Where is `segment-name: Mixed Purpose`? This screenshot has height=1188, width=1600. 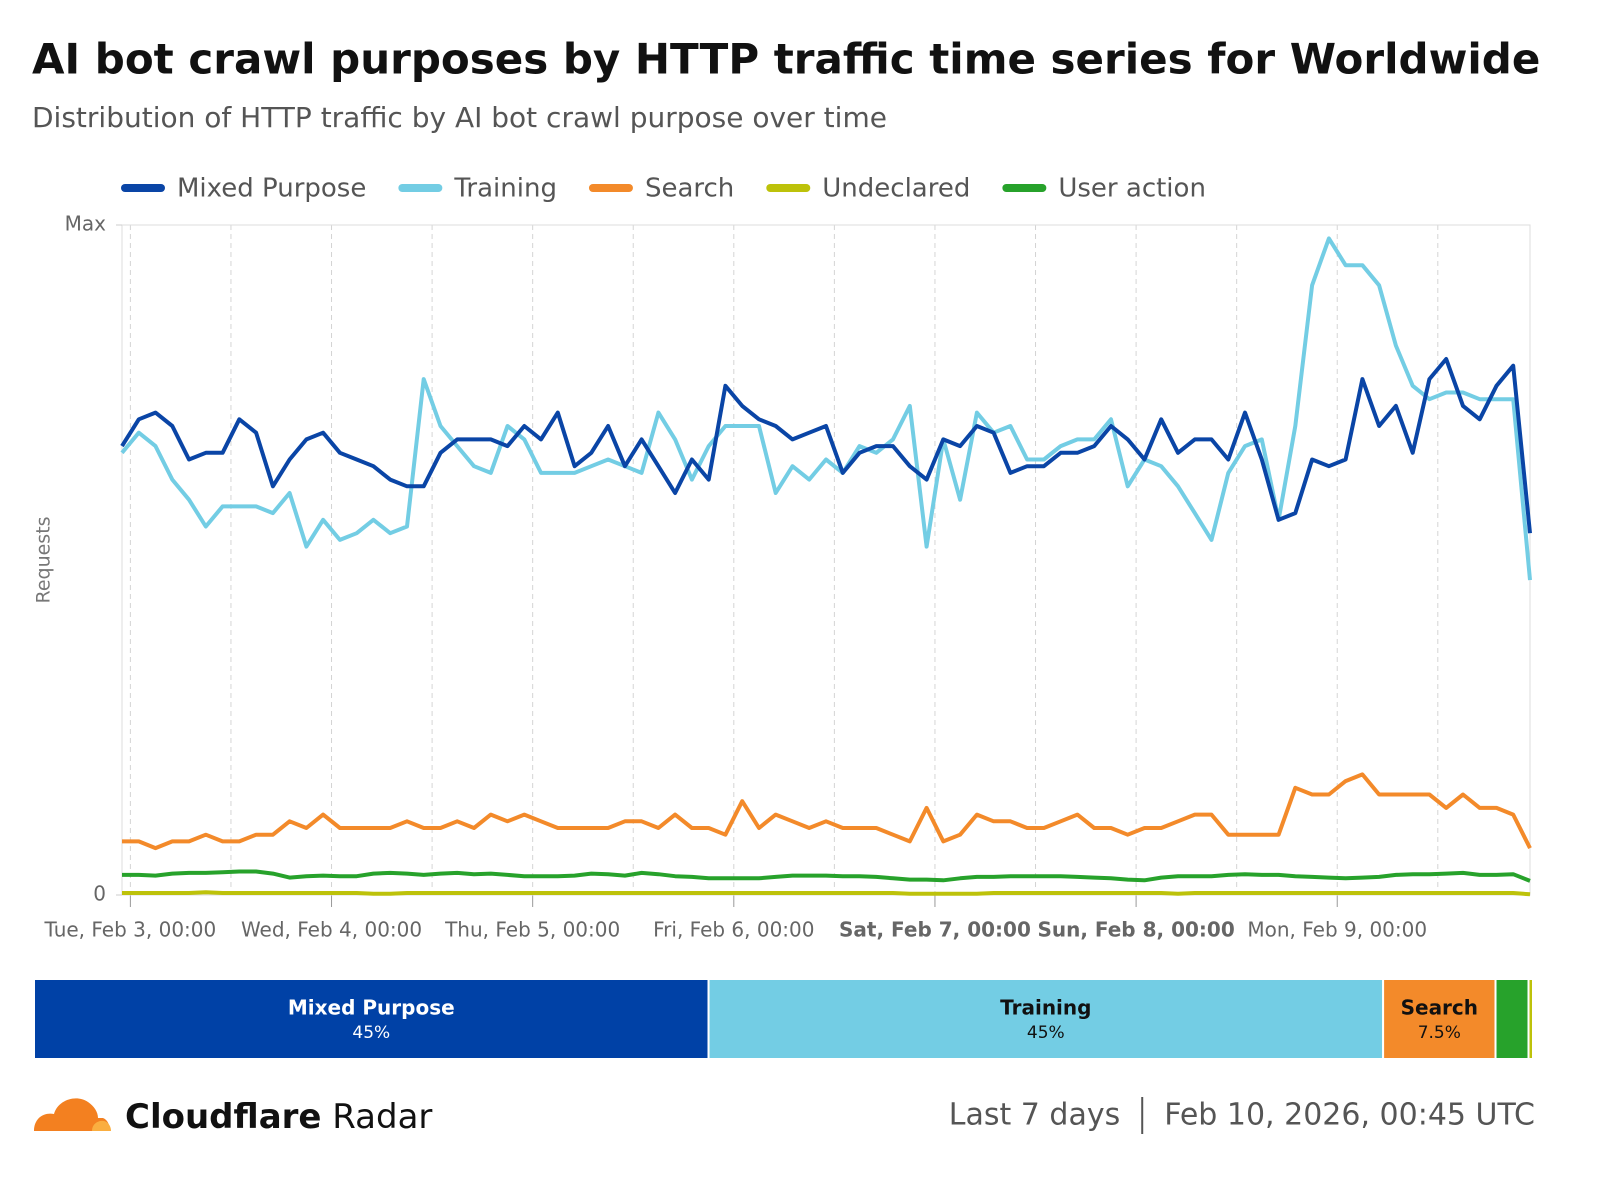
segment-name: Mixed Purpose is located at coordinates (371, 1008).